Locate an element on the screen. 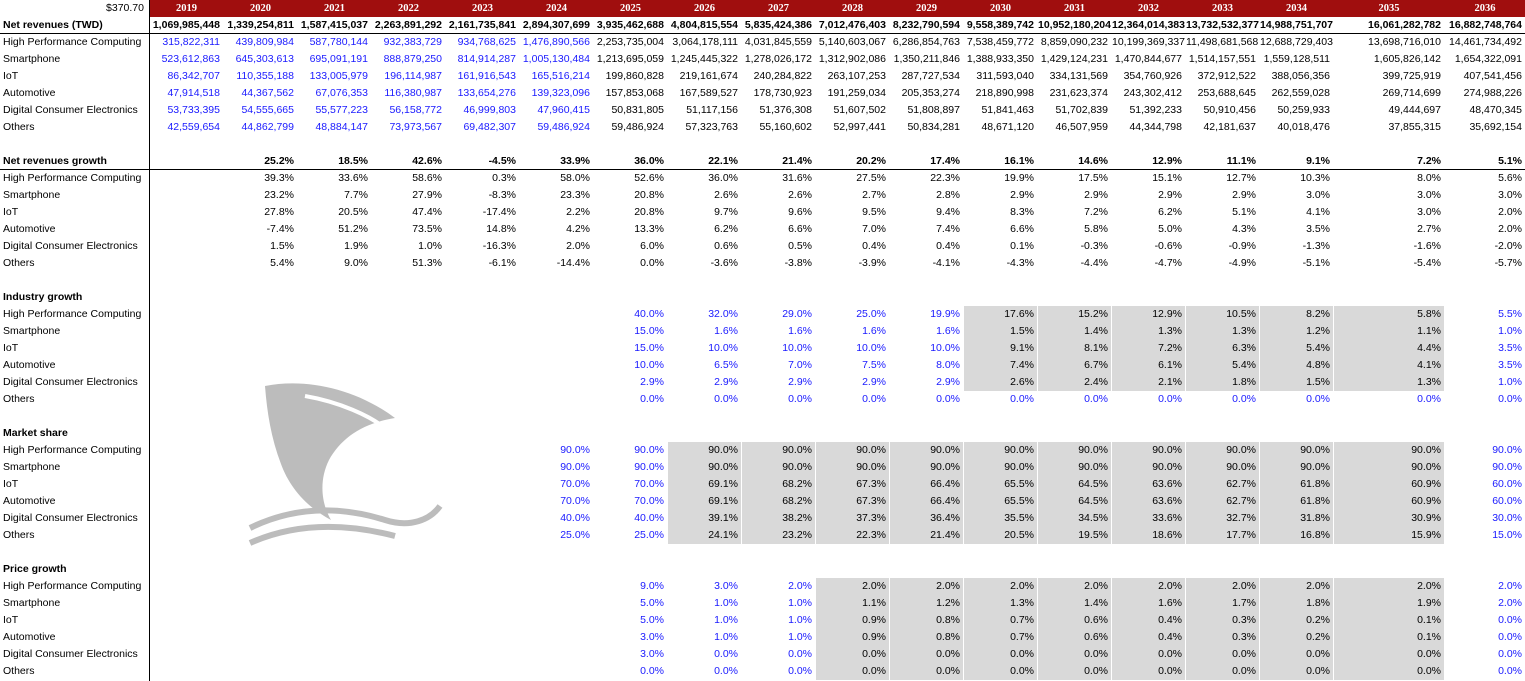 The width and height of the screenshot is (1525, 681). data-cell: 8.0% is located at coordinates (1429, 178).